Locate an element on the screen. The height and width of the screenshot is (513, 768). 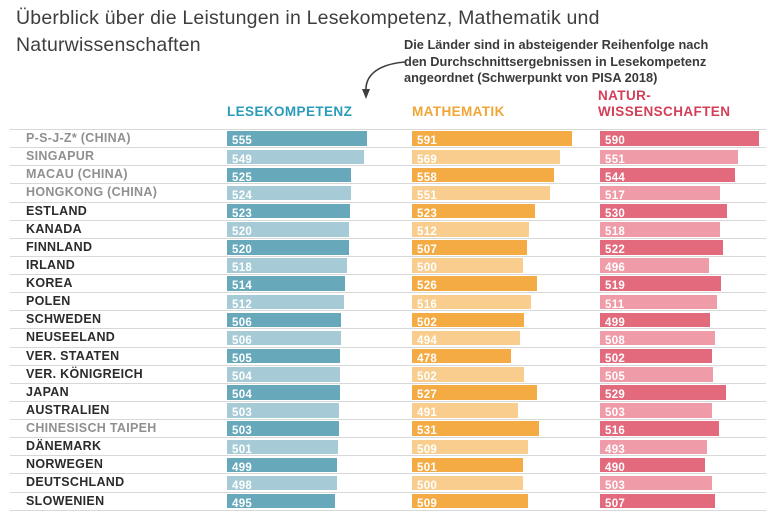
science-value: 508 is located at coordinates (615, 340).